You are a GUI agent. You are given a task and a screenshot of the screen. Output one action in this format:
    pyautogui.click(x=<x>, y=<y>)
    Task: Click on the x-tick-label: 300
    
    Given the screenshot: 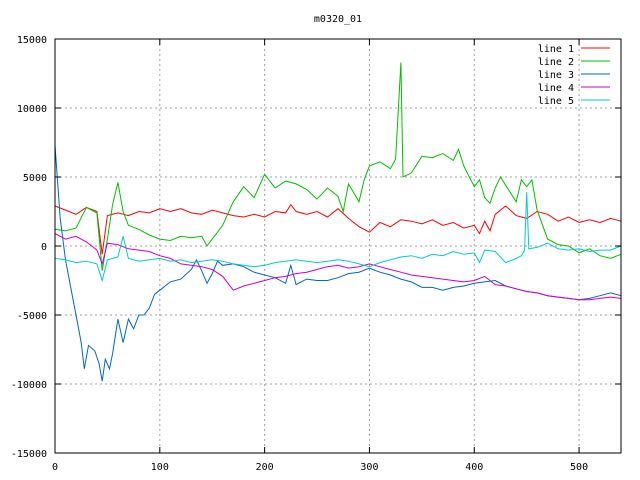 What is the action you would take?
    pyautogui.click(x=369, y=467)
    